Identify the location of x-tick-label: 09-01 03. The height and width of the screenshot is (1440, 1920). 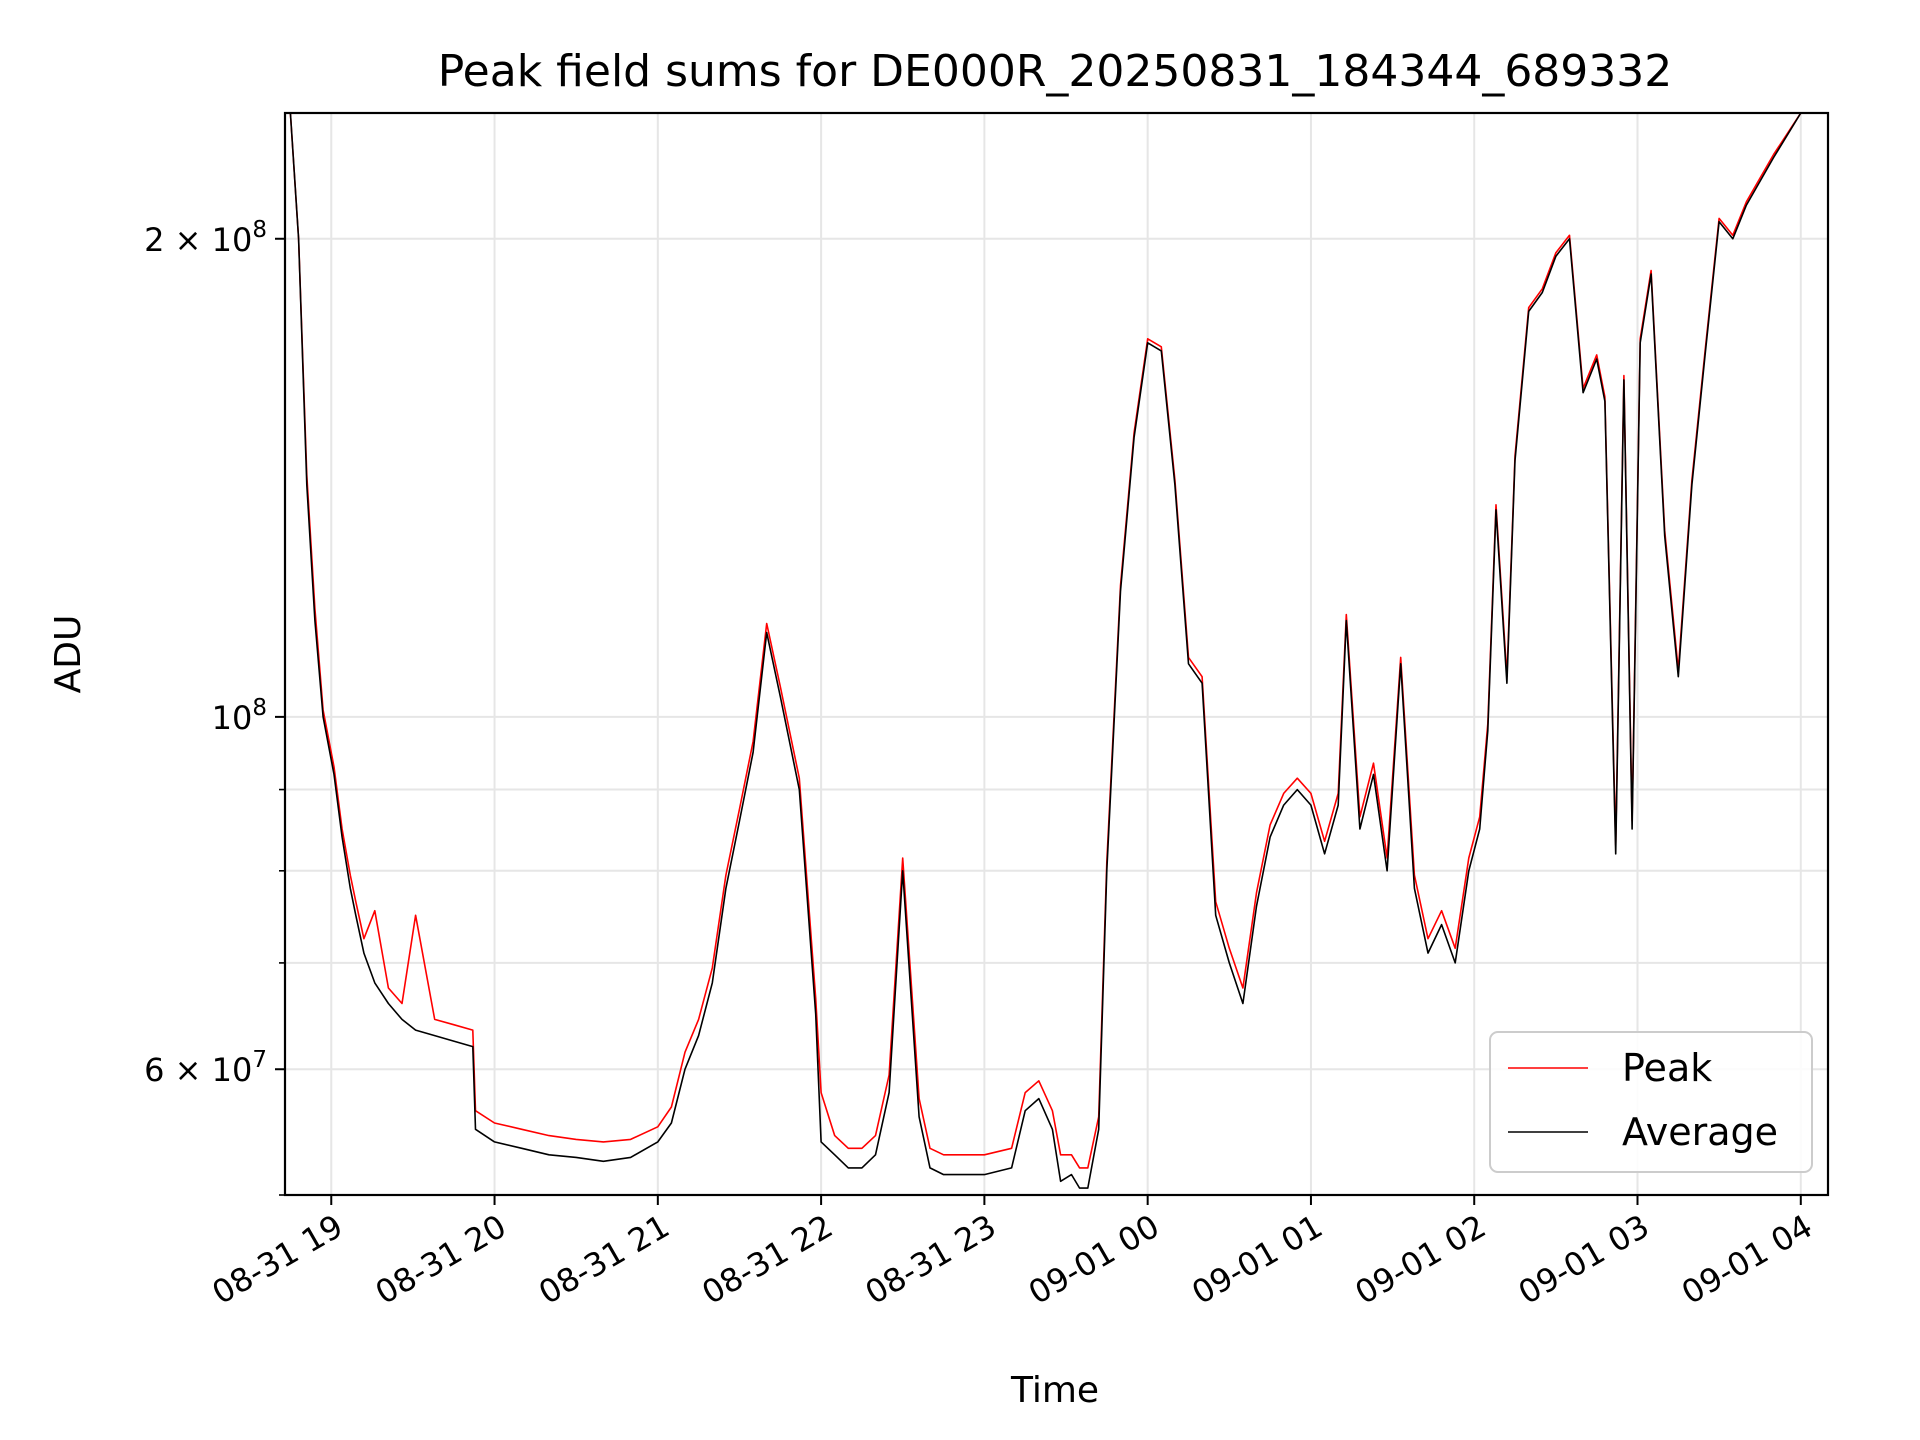
(1584, 1259).